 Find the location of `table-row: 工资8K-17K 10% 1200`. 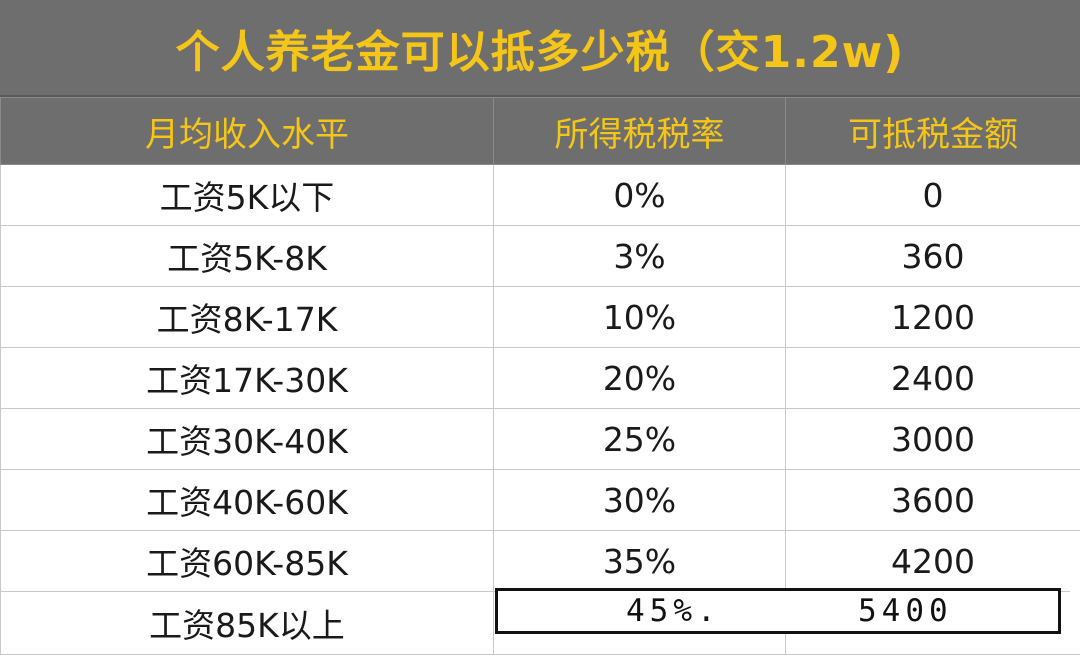

table-row: 工资8K-17K 10% 1200 is located at coordinates (540, 317).